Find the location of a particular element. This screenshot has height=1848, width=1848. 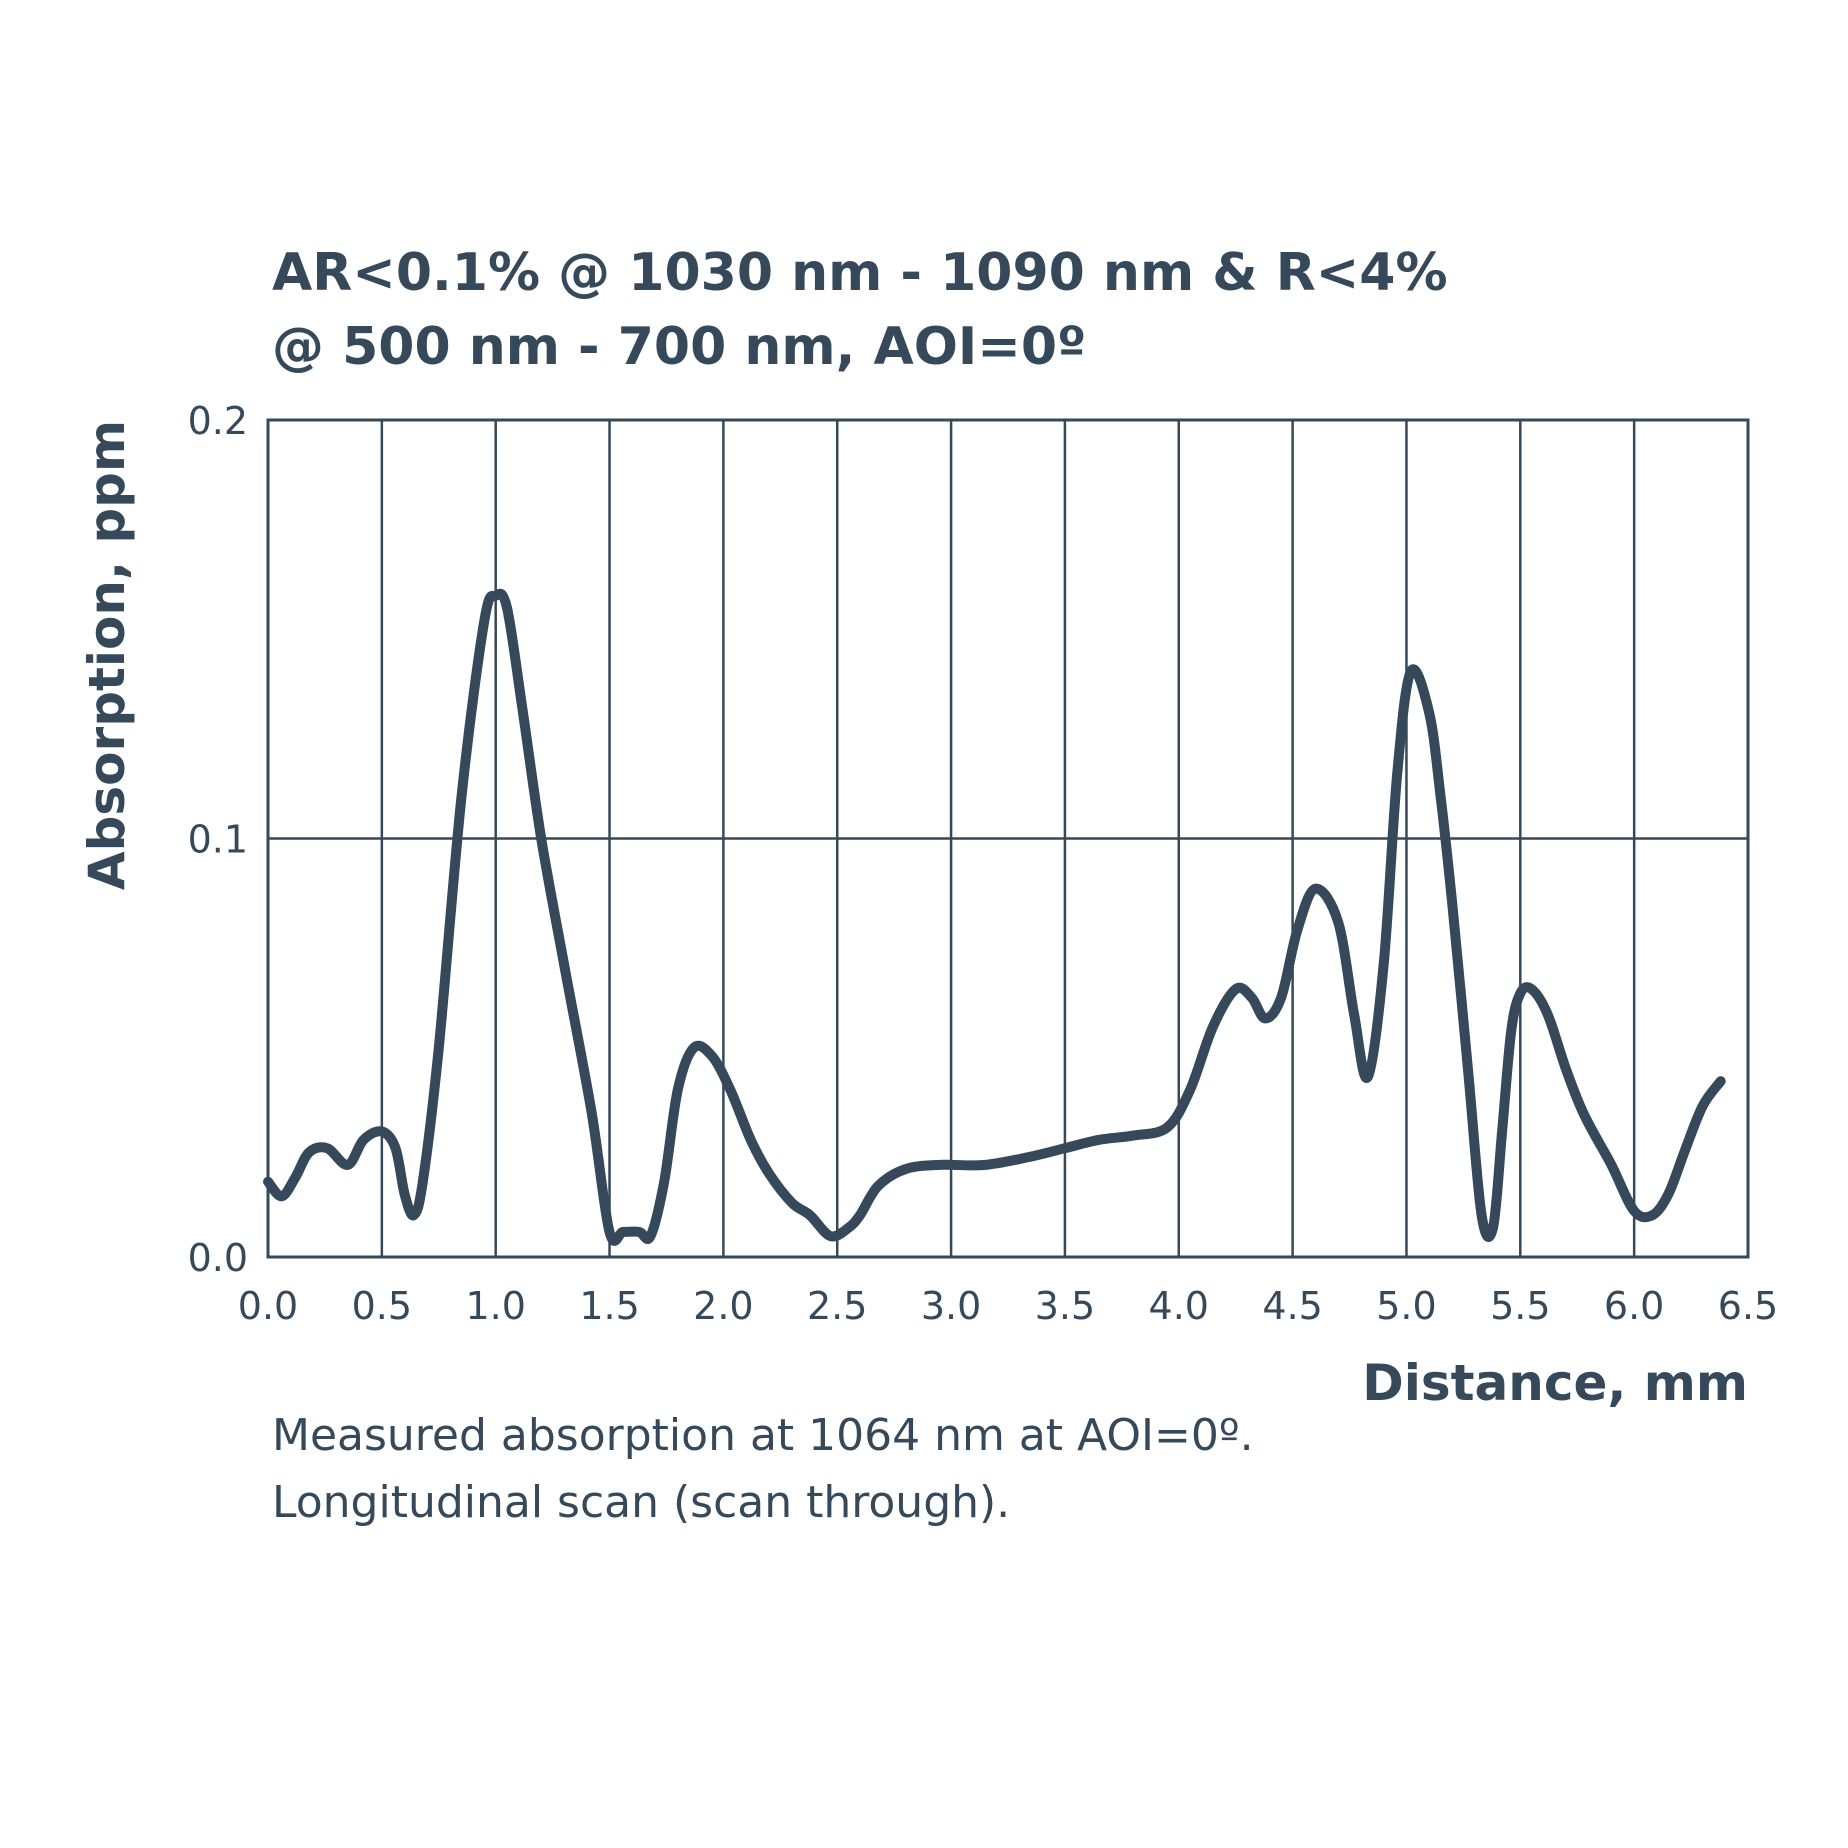

x-tick-label: 2.5 is located at coordinates (837, 1306).